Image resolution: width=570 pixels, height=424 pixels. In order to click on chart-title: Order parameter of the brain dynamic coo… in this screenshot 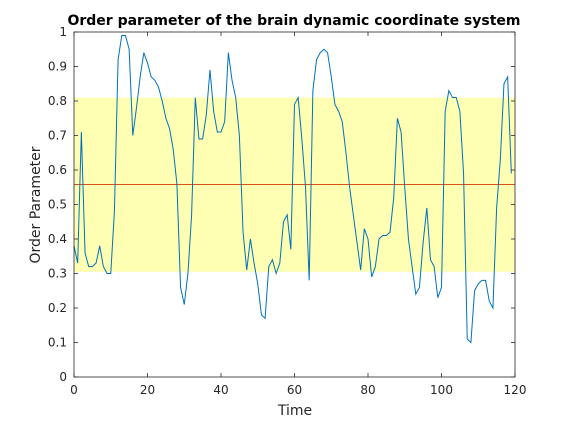, I will do `click(293, 21)`.